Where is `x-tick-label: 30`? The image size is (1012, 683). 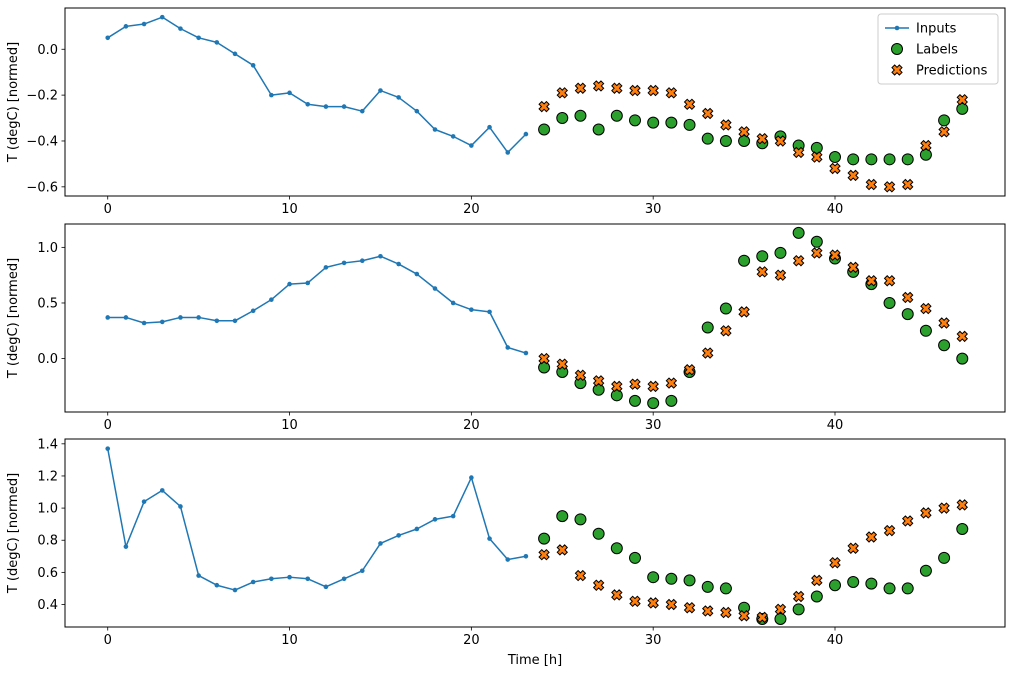
x-tick-label: 30 is located at coordinates (653, 209).